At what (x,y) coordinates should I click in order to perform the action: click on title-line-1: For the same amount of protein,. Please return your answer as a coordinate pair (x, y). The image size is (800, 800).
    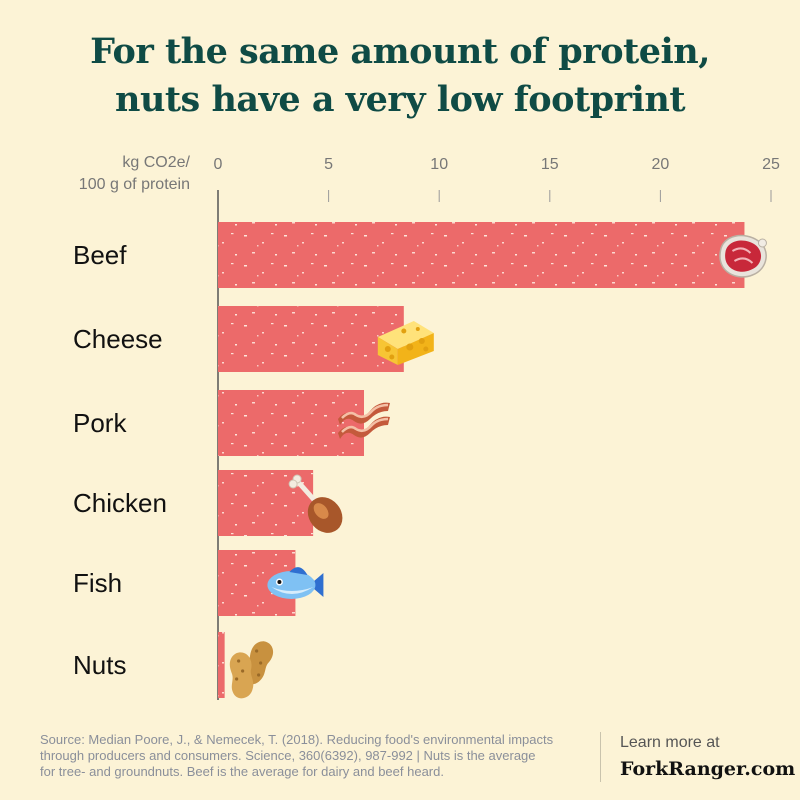
    Looking at the image, I should click on (400, 51).